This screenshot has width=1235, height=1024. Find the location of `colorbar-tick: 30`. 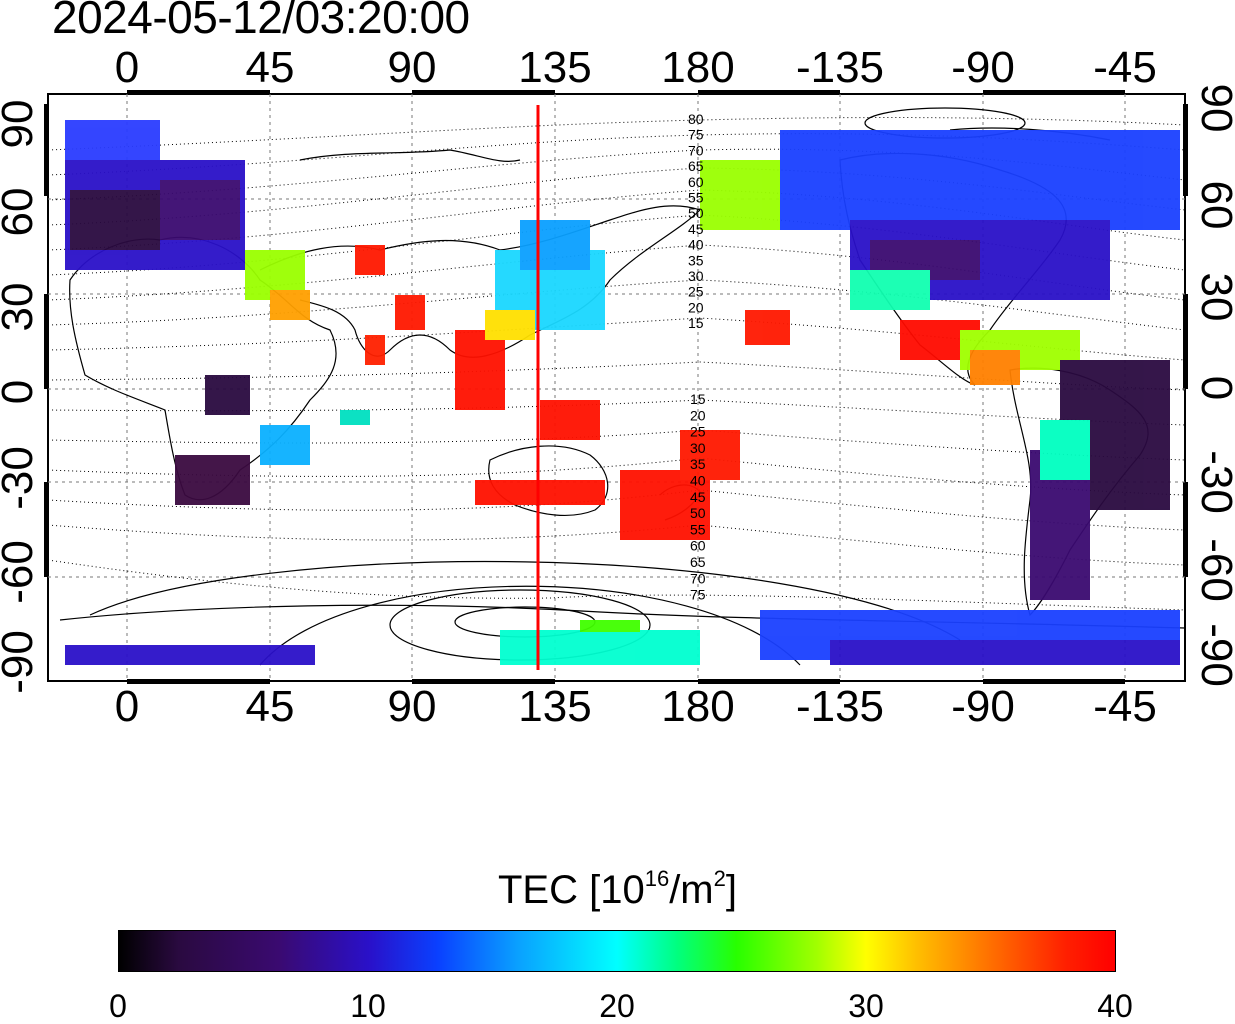

colorbar-tick: 30 is located at coordinates (866, 1006).